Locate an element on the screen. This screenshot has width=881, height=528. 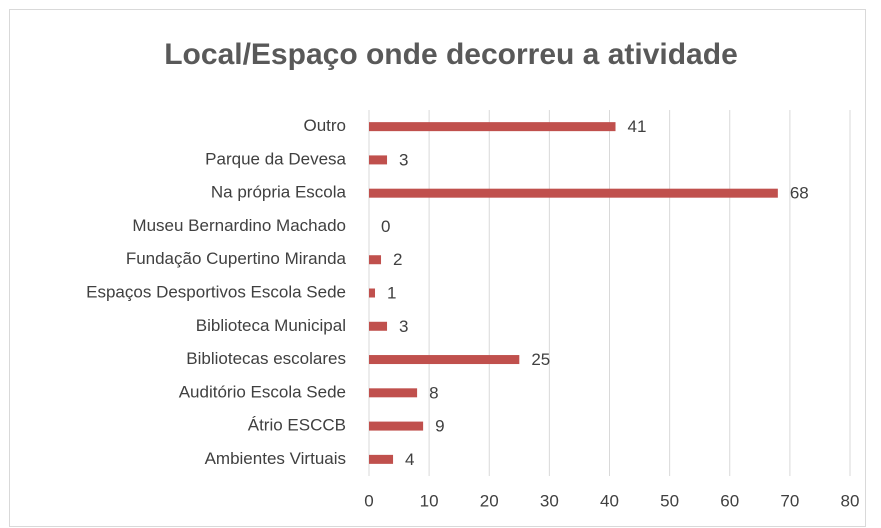
y-tick-label: Outro is located at coordinates (324, 125).